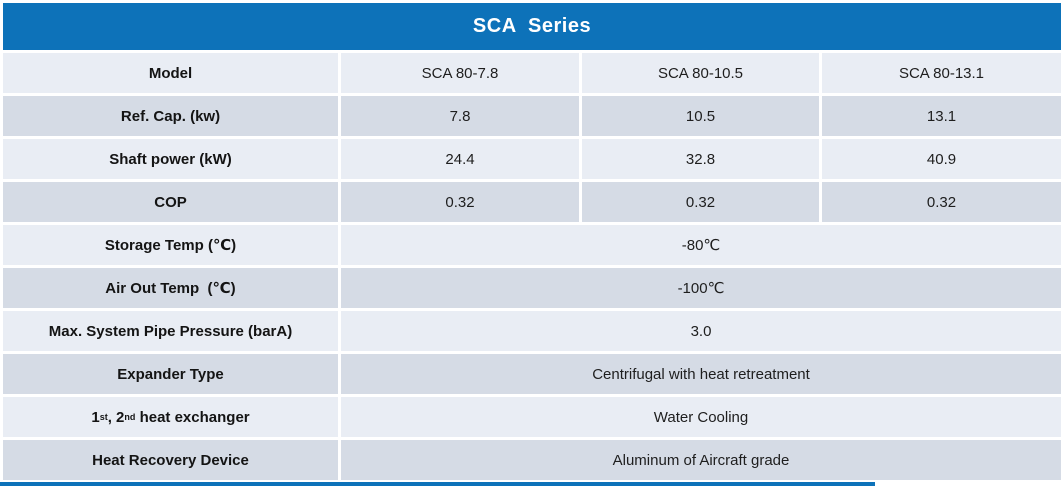  I want to click on table-title: SCA Series, so click(532, 26).